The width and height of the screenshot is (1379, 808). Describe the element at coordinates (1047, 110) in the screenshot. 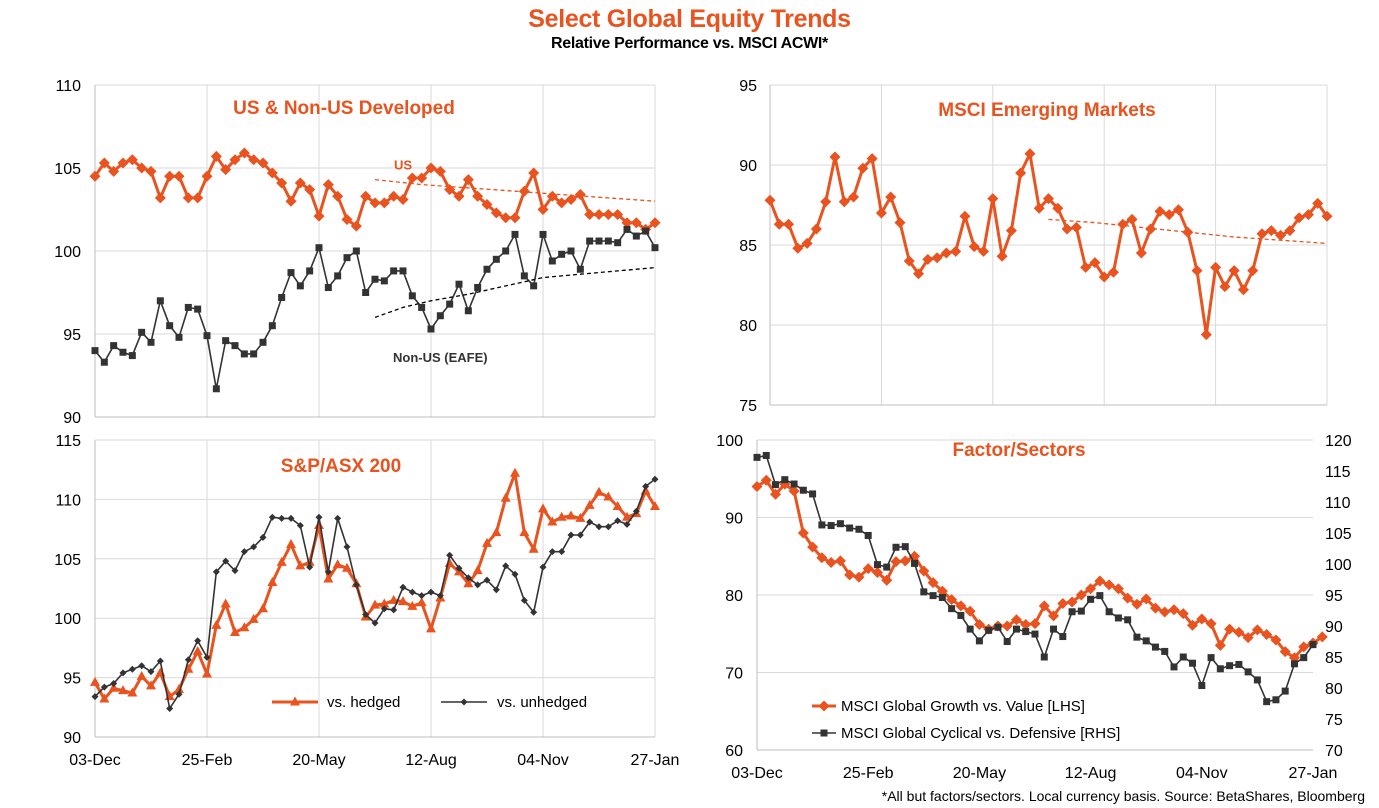

I see `panel-title: MSCI Emerging Markets` at that location.